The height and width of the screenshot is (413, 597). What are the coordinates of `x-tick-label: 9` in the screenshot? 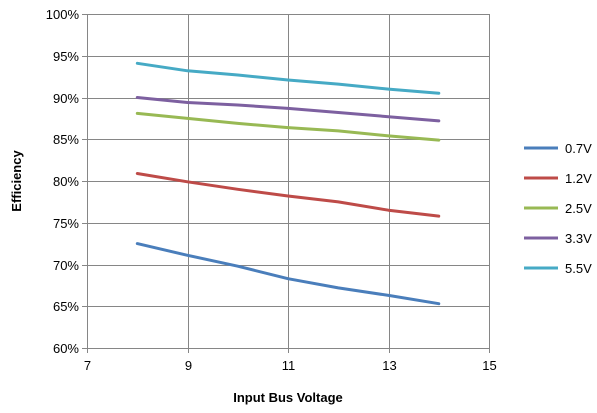 It's located at (188, 365).